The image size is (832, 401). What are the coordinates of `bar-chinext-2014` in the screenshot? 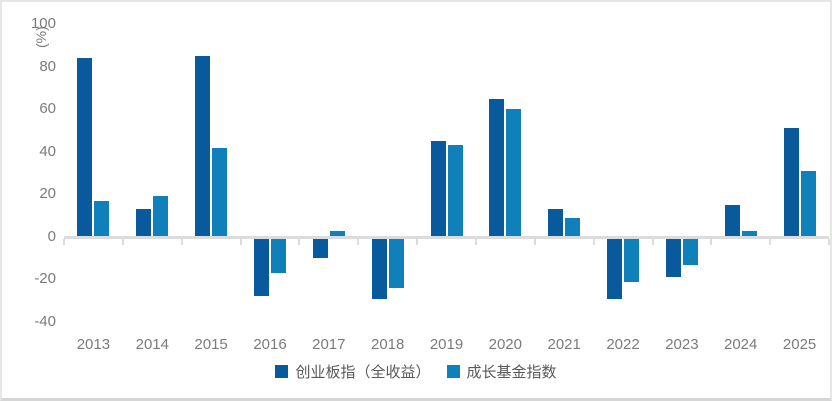 It's located at (144, 223).